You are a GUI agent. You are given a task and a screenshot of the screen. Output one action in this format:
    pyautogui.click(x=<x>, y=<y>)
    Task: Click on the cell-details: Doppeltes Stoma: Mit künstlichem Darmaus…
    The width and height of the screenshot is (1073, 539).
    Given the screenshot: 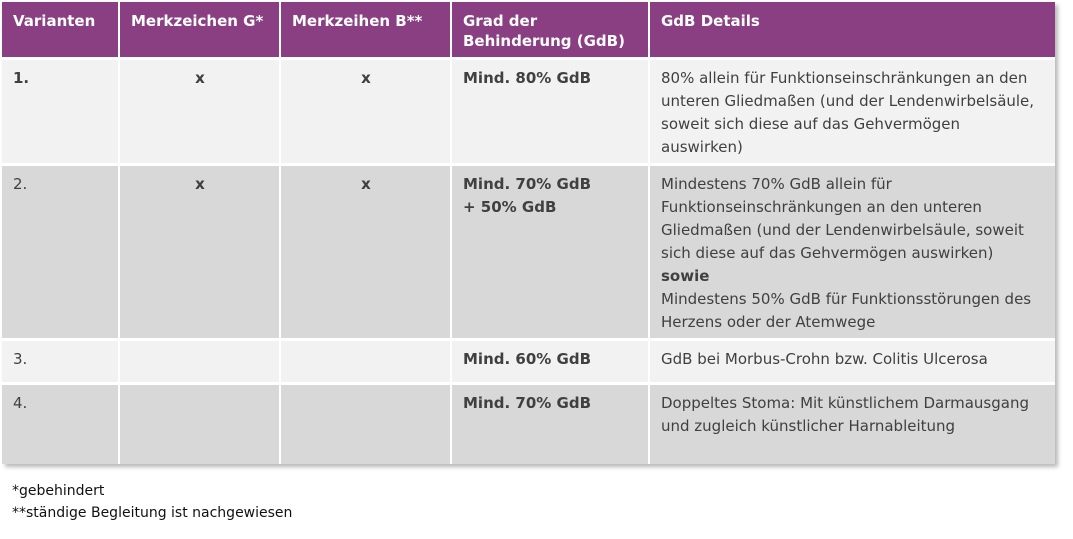 What is the action you would take?
    pyautogui.click(x=852, y=423)
    